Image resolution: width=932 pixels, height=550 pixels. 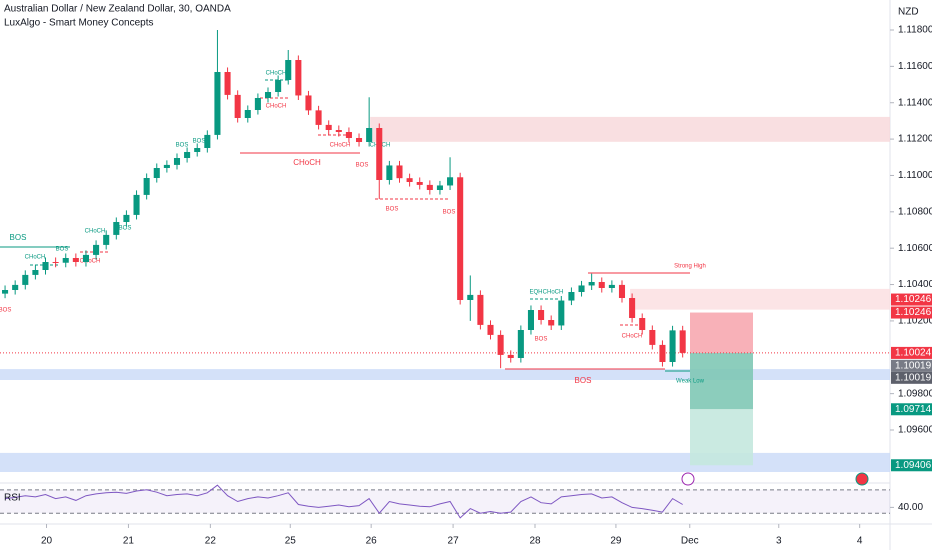 What do you see at coordinates (616, 541) in the screenshot?
I see `x-tick-label: 29` at bounding box center [616, 541].